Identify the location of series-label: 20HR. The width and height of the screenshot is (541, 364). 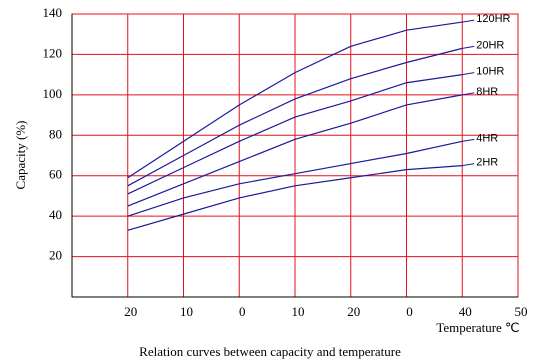
(490, 45).